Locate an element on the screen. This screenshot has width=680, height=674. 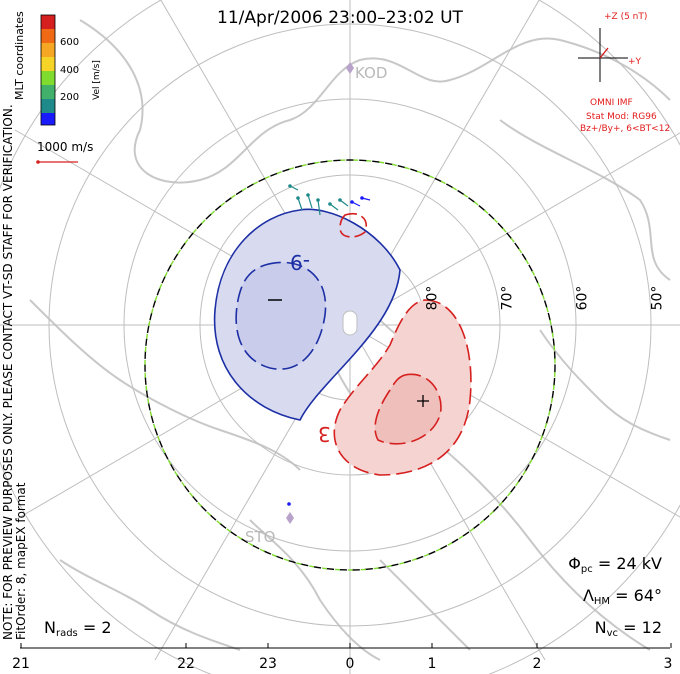
mlt-tick-0: 0 is located at coordinates (350, 664).